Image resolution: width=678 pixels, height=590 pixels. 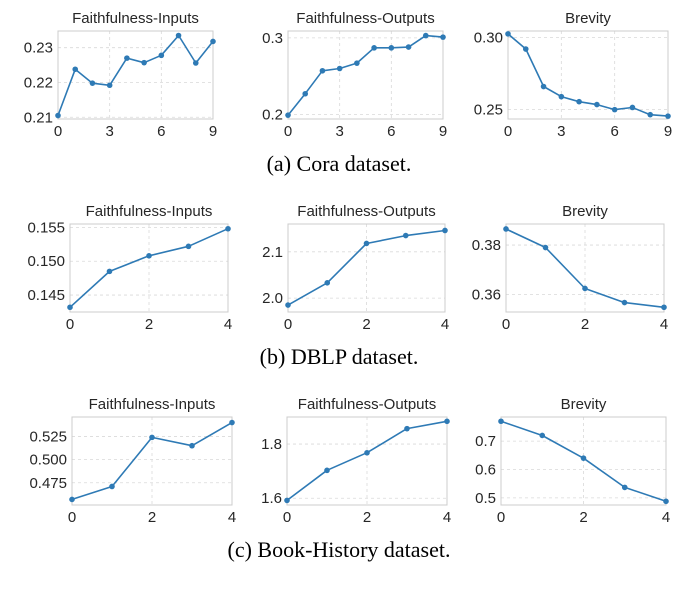 I want to click on y-tick-label: 2.0, so click(x=272, y=298).